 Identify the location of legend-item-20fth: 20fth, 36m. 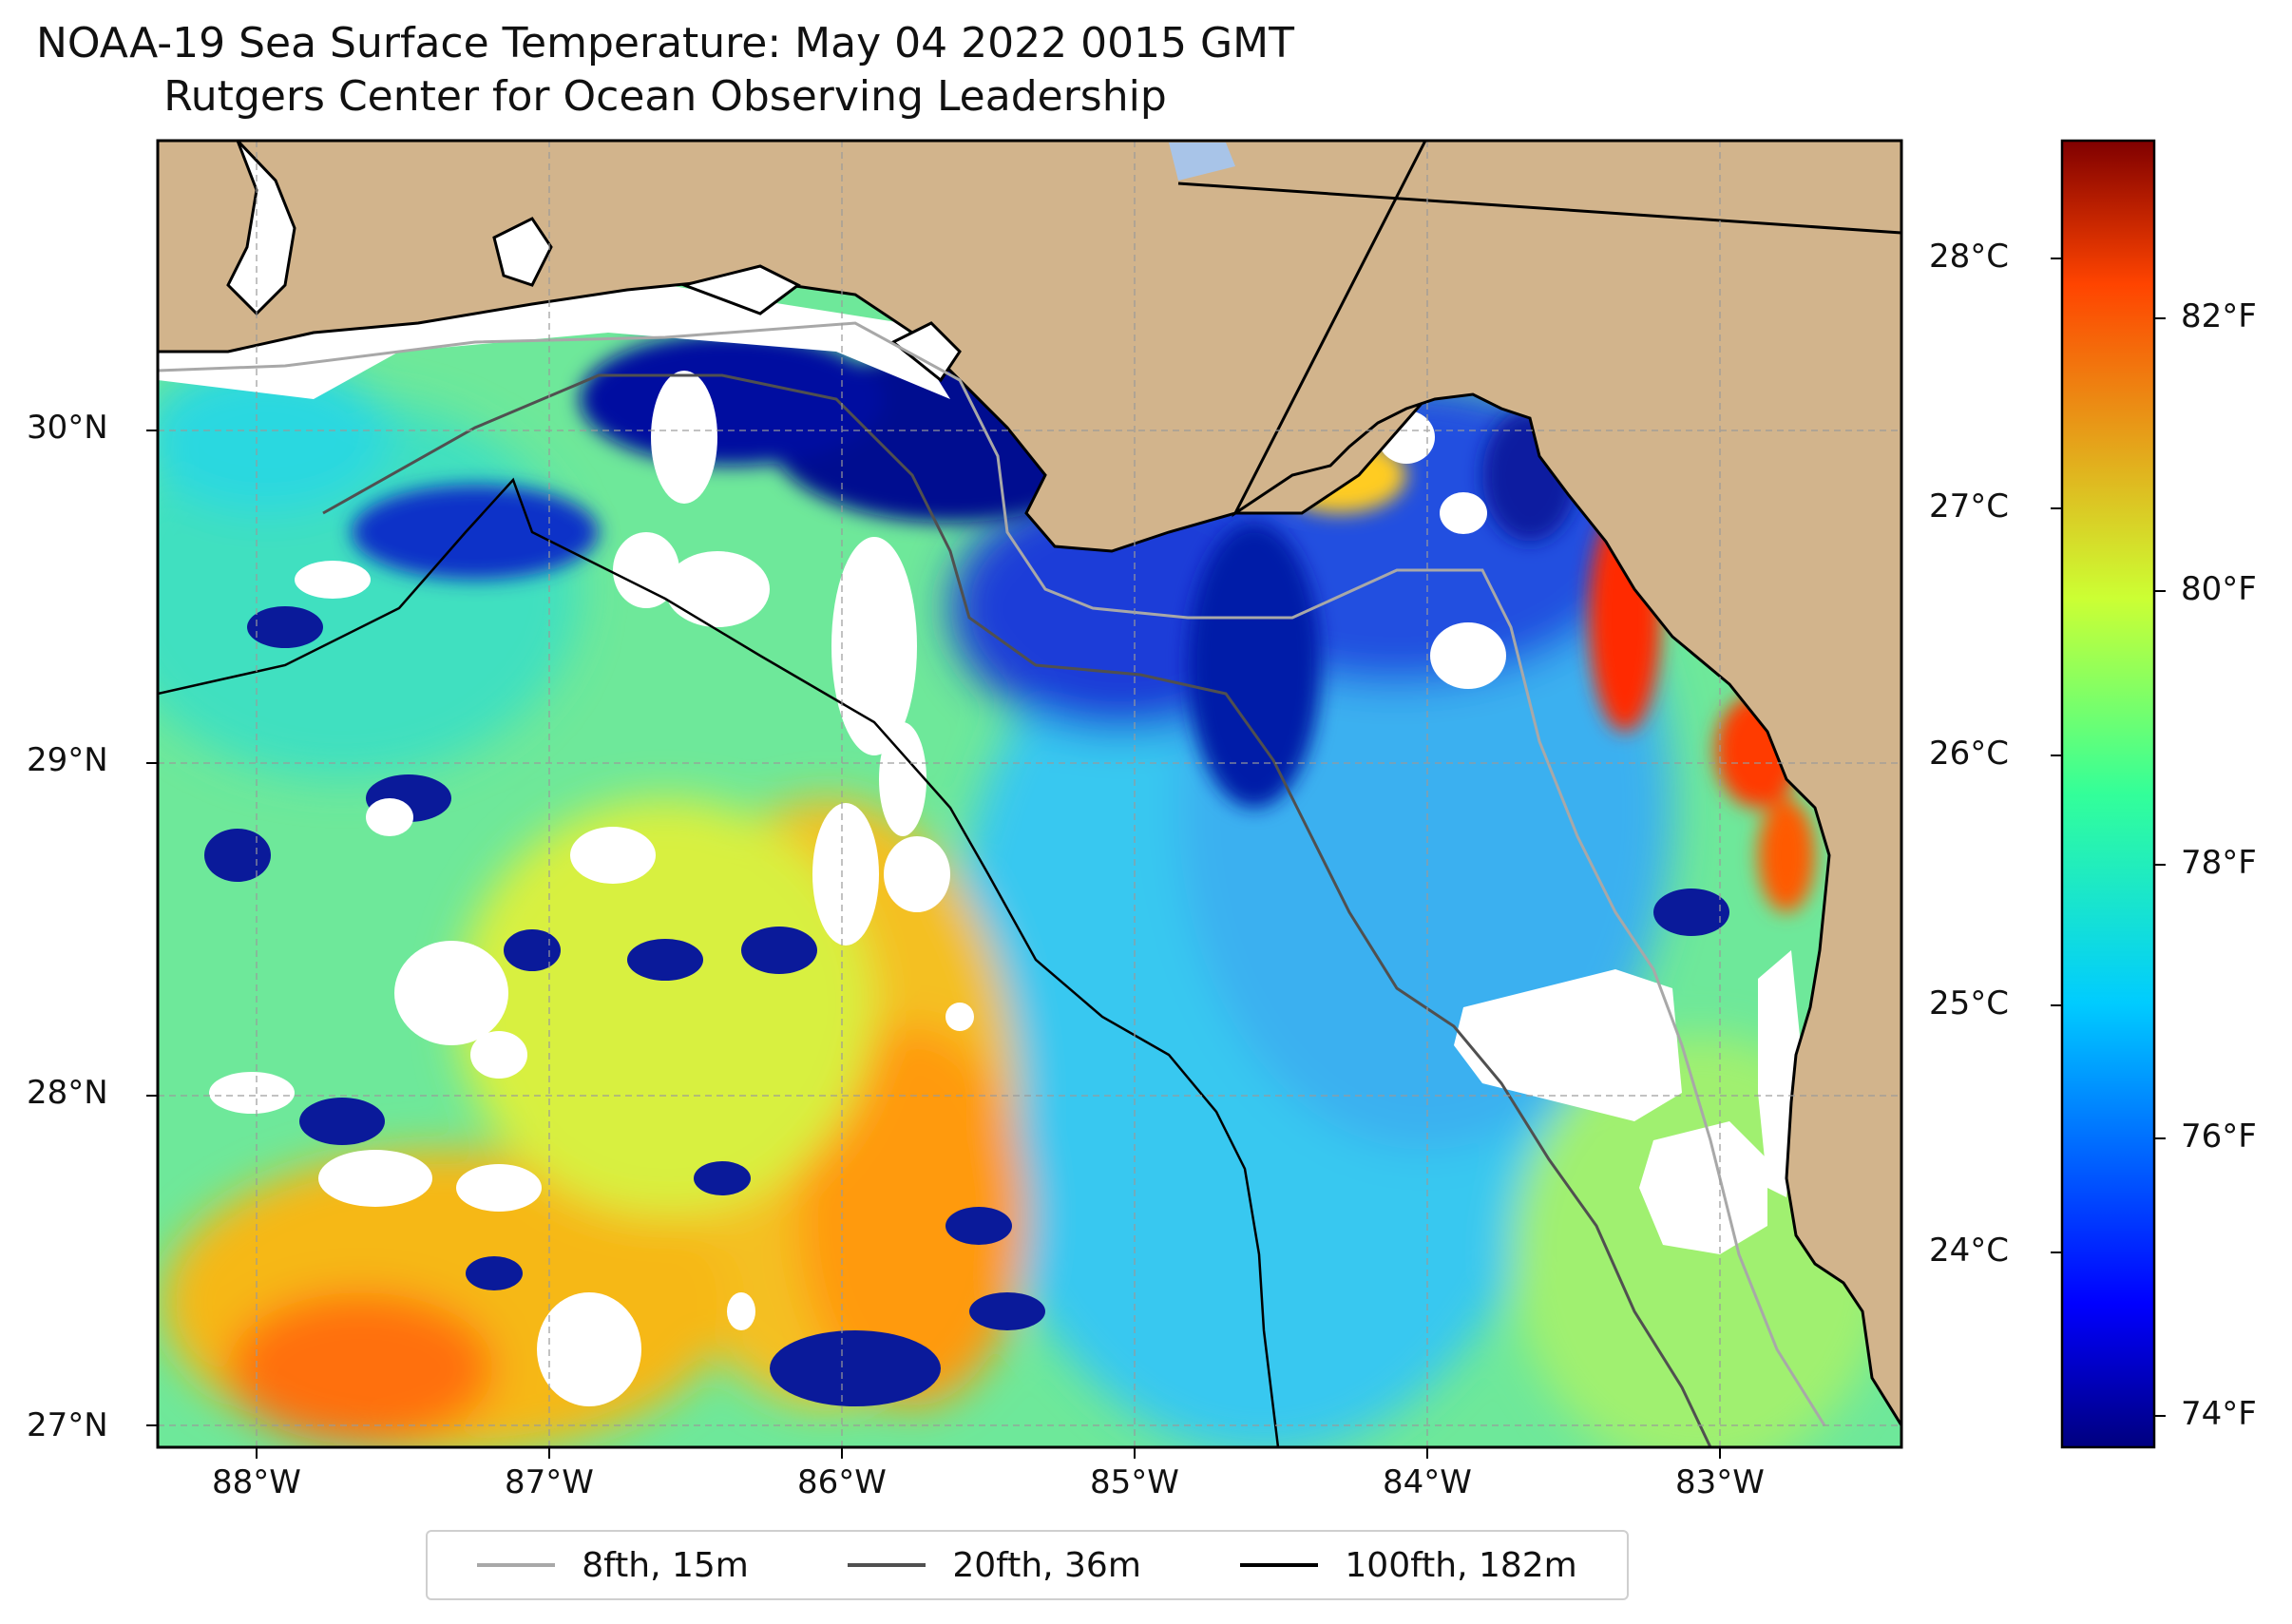
(994, 1565).